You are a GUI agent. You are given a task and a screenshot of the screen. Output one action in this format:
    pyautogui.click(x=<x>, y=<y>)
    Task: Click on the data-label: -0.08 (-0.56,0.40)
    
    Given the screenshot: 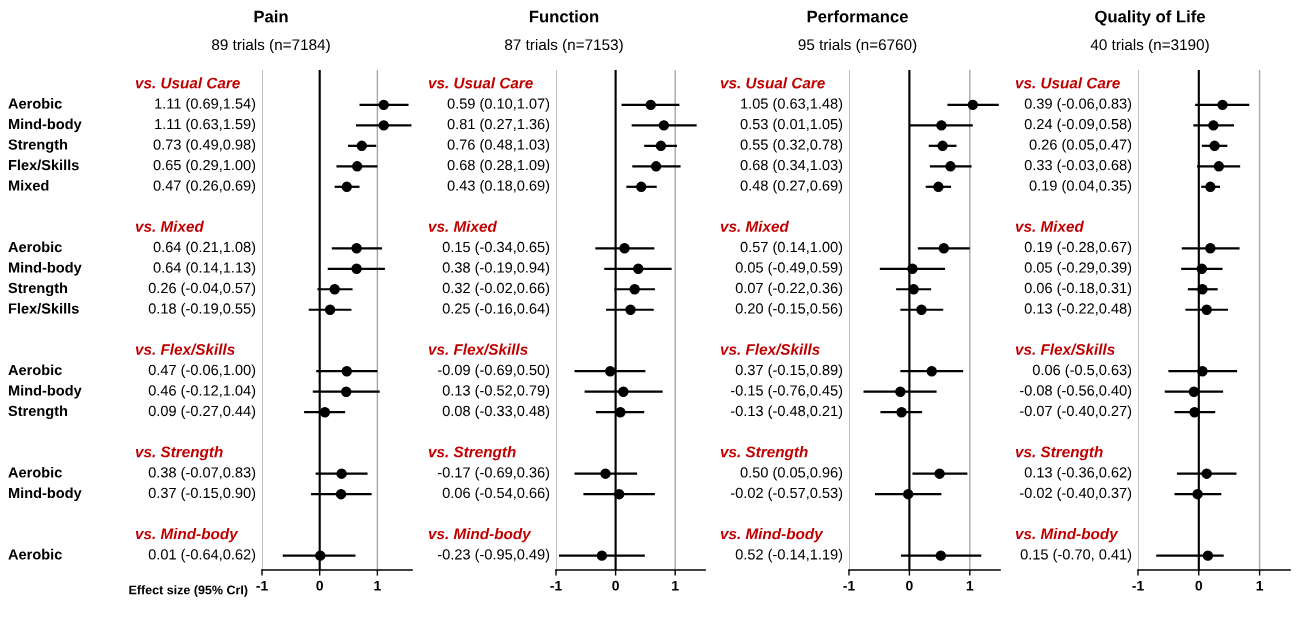 What is the action you would take?
    pyautogui.click(x=1075, y=391)
    